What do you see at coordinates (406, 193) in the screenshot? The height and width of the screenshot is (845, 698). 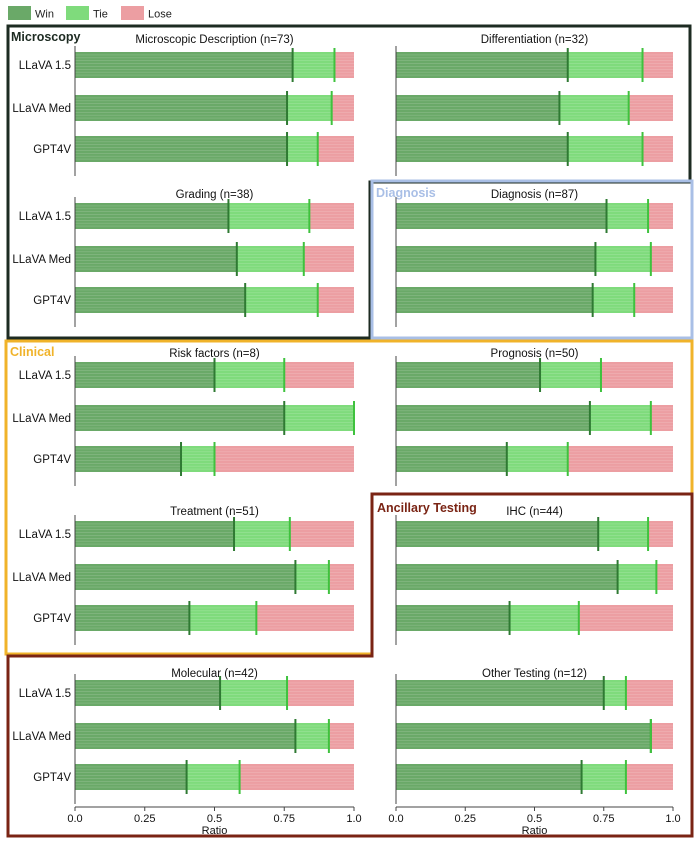 I see `group-label-diagnosis: Diagnosis` at bounding box center [406, 193].